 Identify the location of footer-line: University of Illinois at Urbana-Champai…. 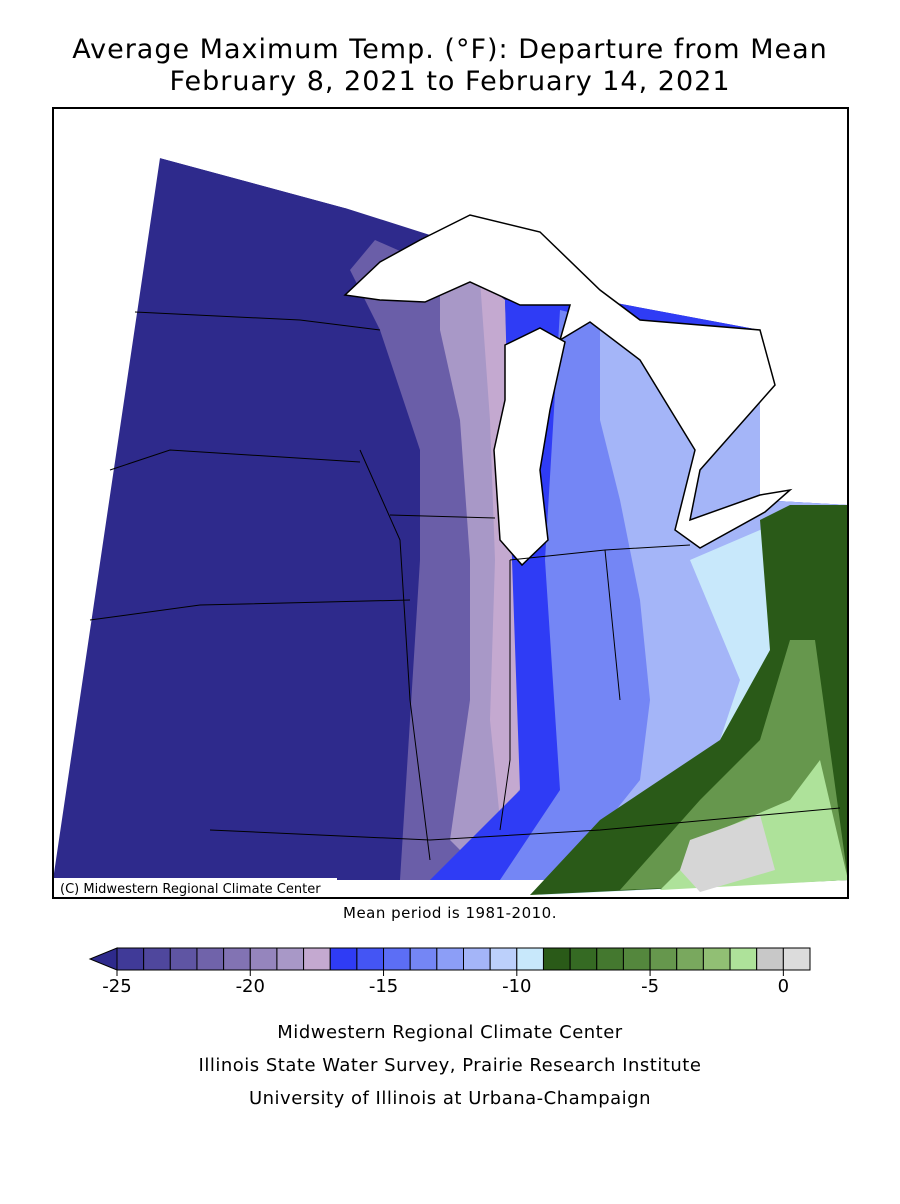
(450, 1098).